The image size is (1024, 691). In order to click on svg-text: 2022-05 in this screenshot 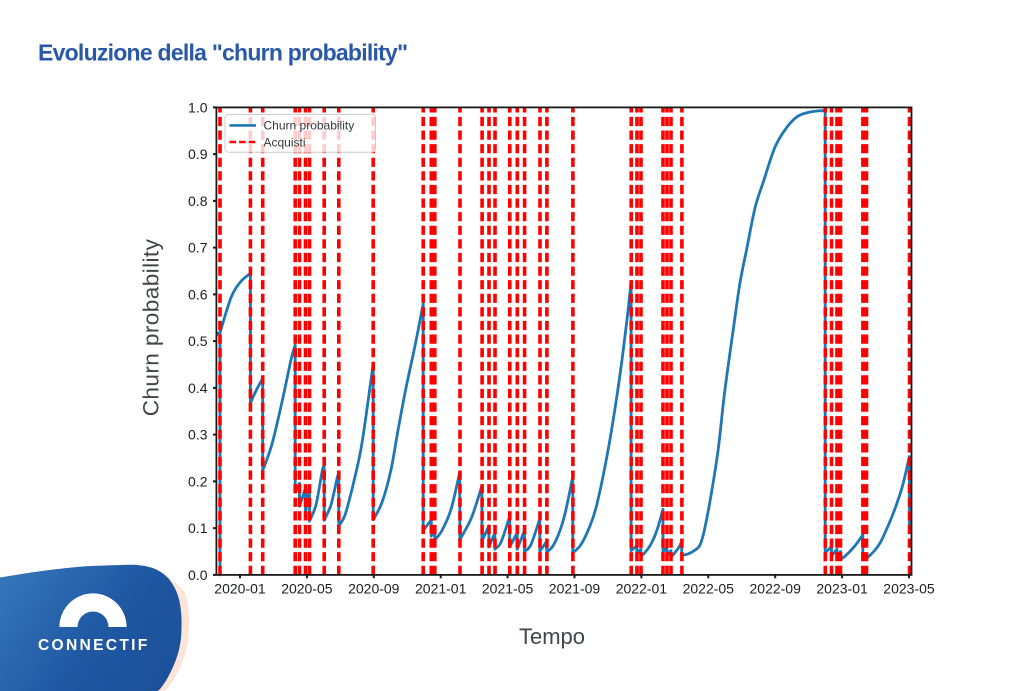, I will do `click(709, 589)`.